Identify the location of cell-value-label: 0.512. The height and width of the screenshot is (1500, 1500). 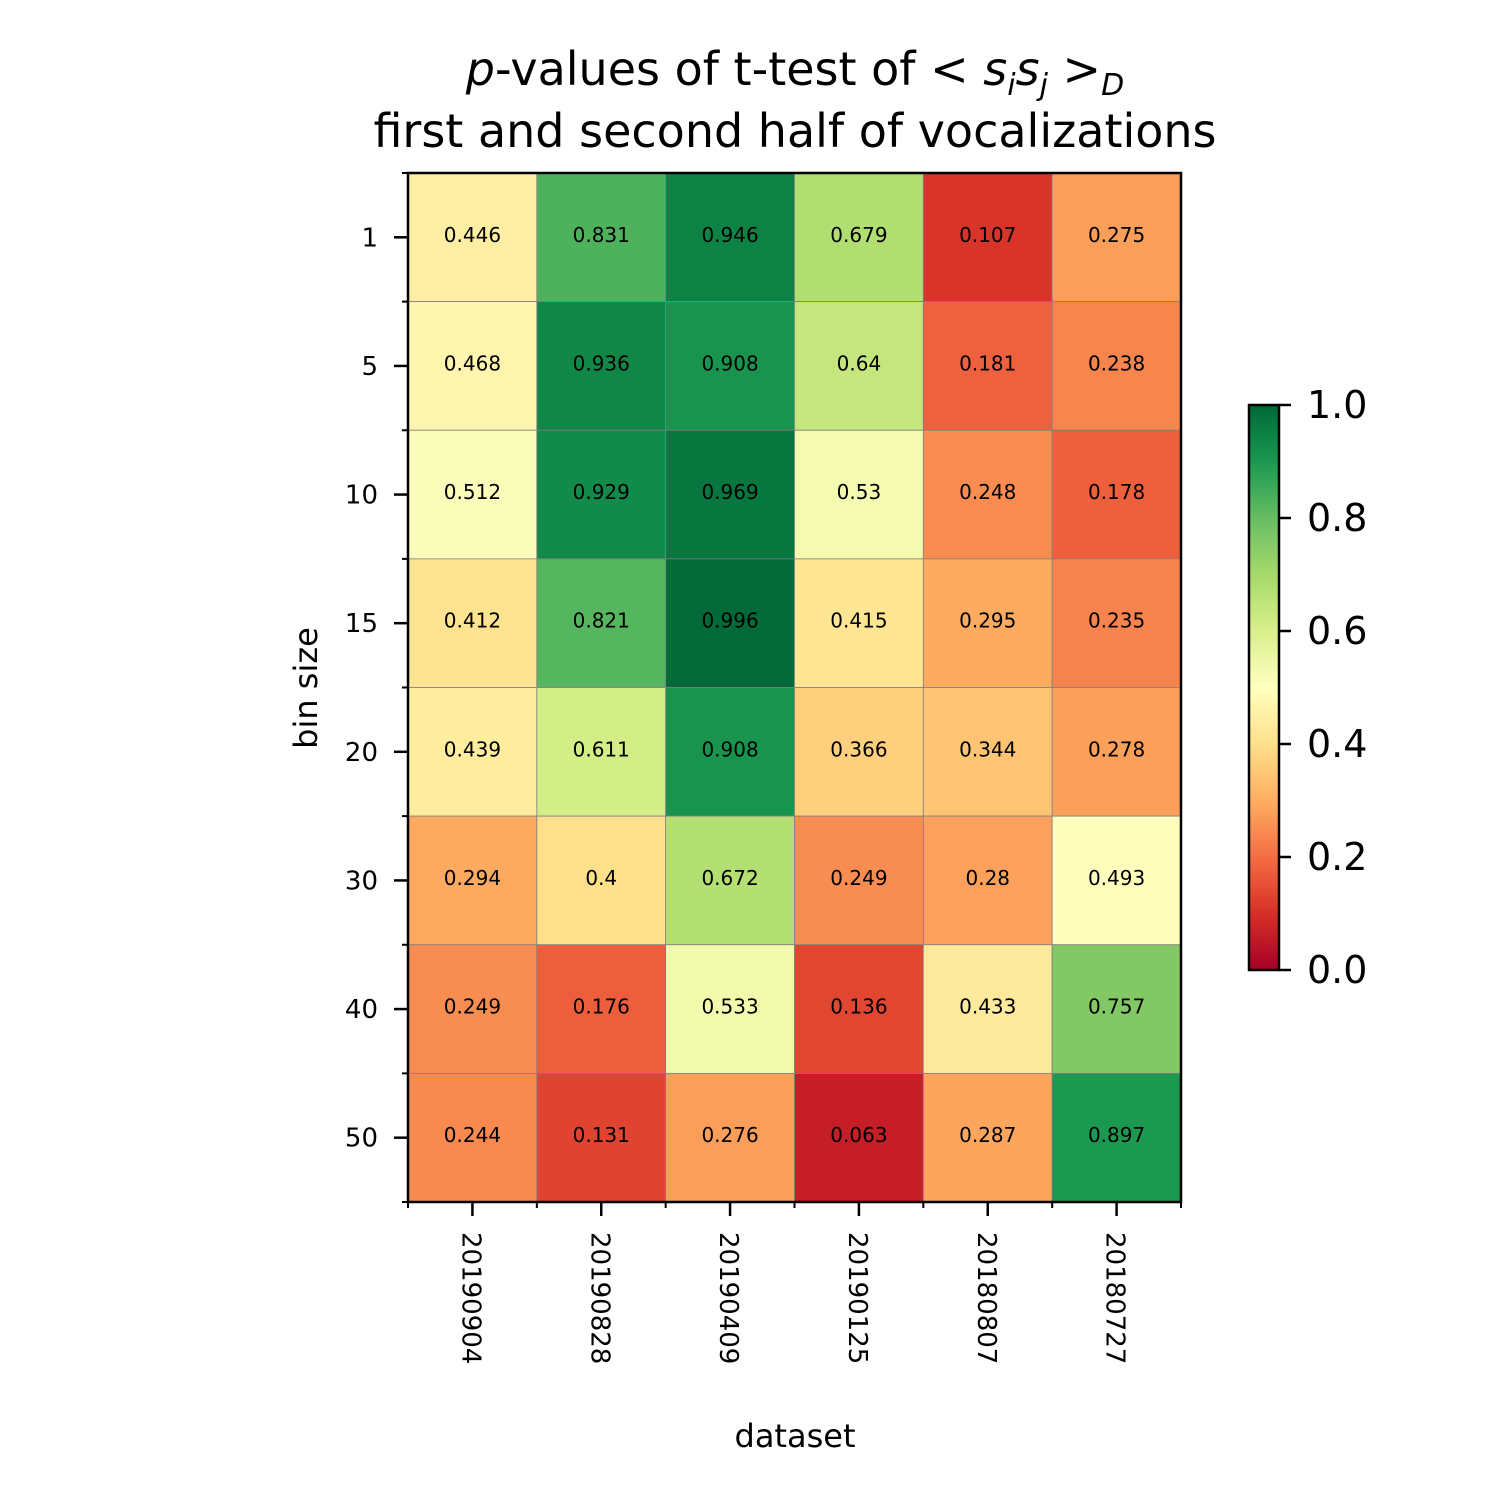
(472, 492).